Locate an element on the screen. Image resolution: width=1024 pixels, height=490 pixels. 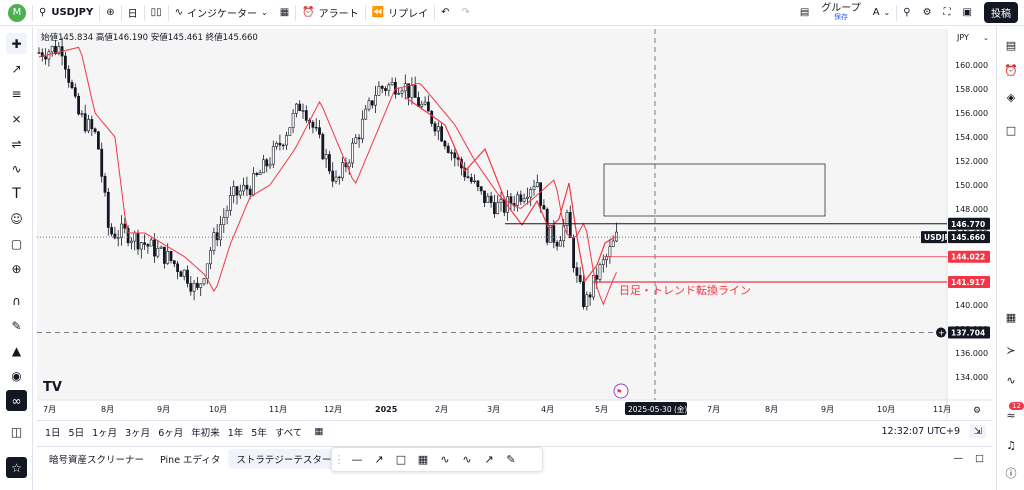
chart-type-button: ▯▯ is located at coordinates (156, 13).